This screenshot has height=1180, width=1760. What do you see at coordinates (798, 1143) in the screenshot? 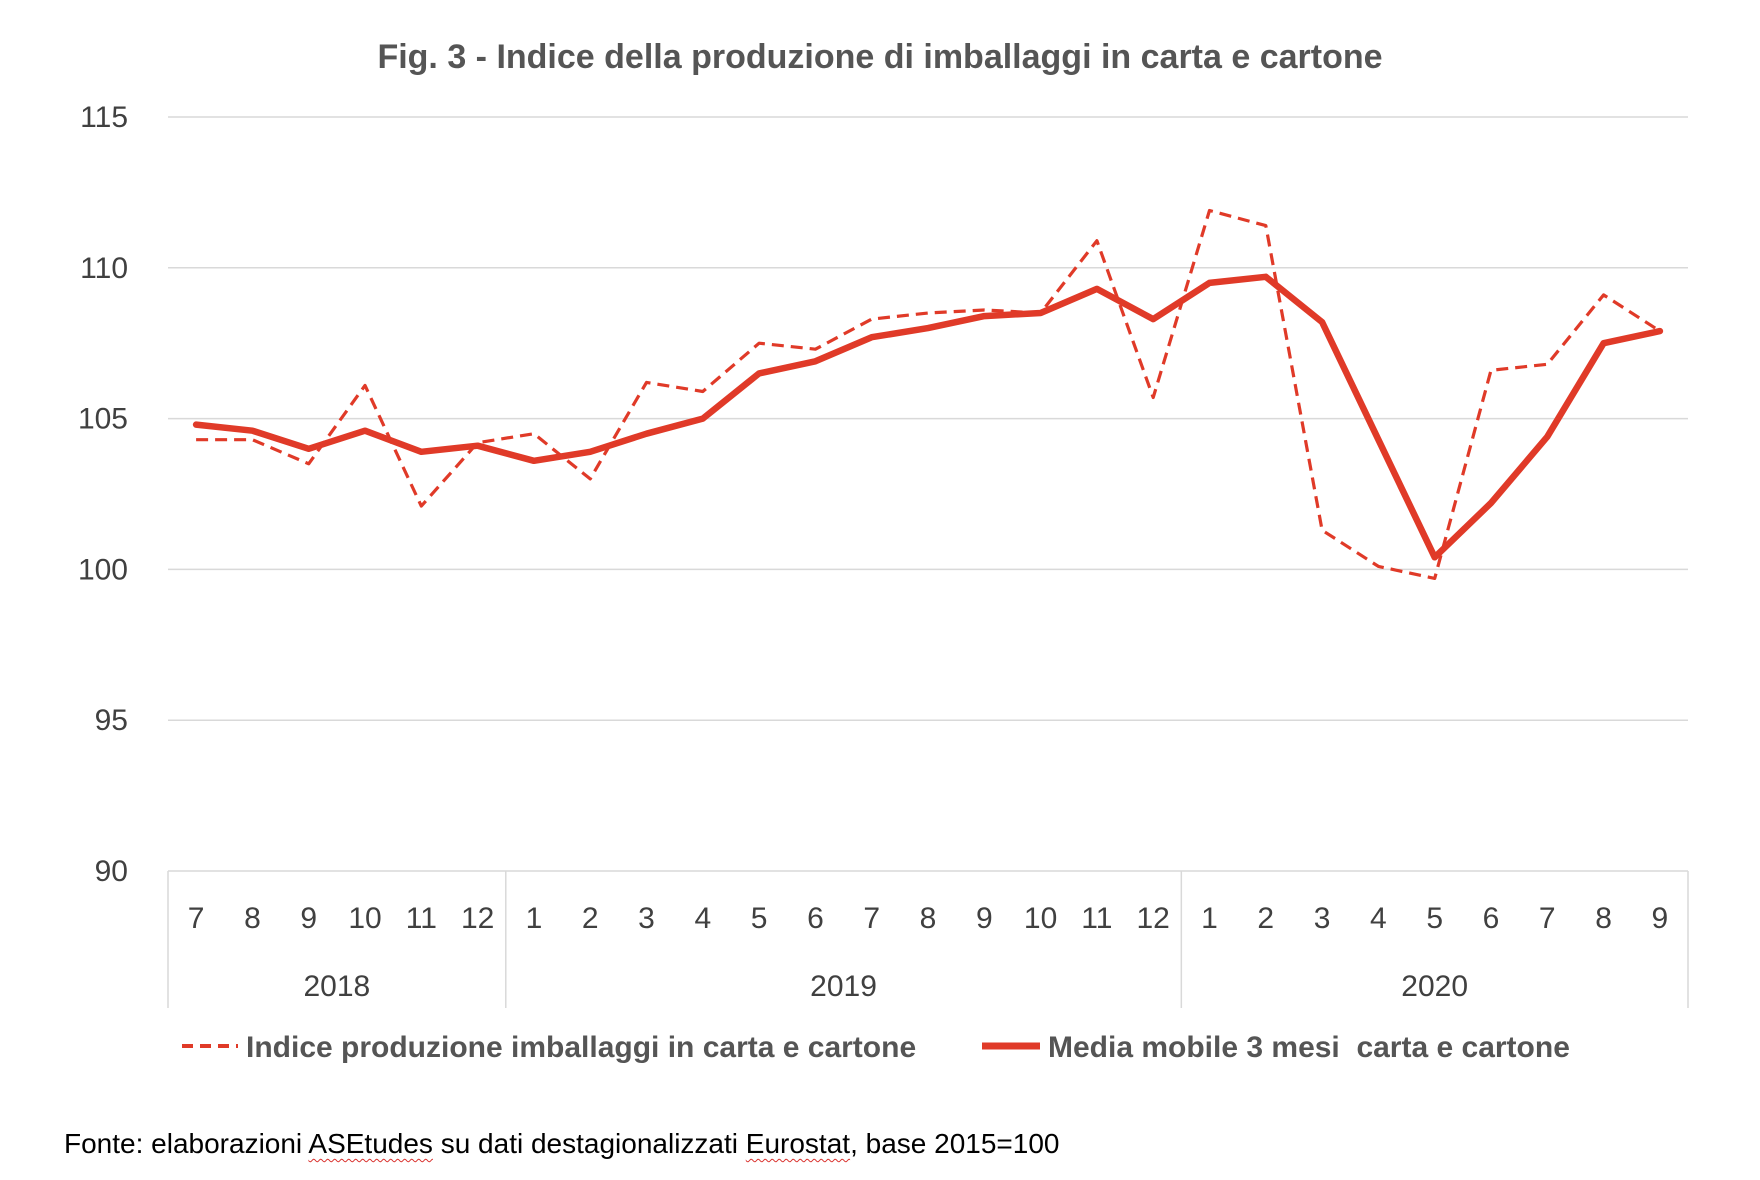
I see `source-agency: Eurostat` at bounding box center [798, 1143].